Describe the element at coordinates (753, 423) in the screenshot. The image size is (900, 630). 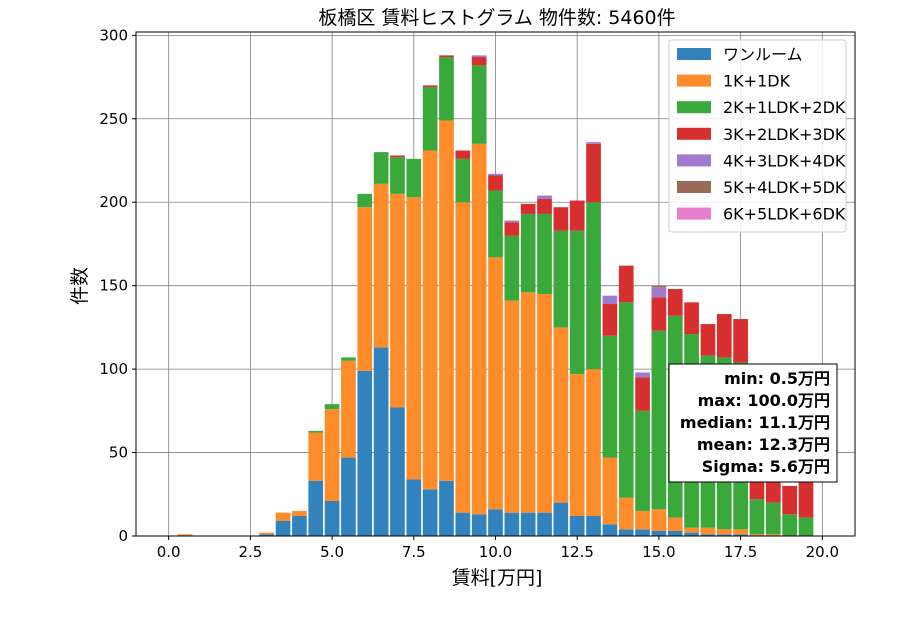
I see `stats-box-border` at that location.